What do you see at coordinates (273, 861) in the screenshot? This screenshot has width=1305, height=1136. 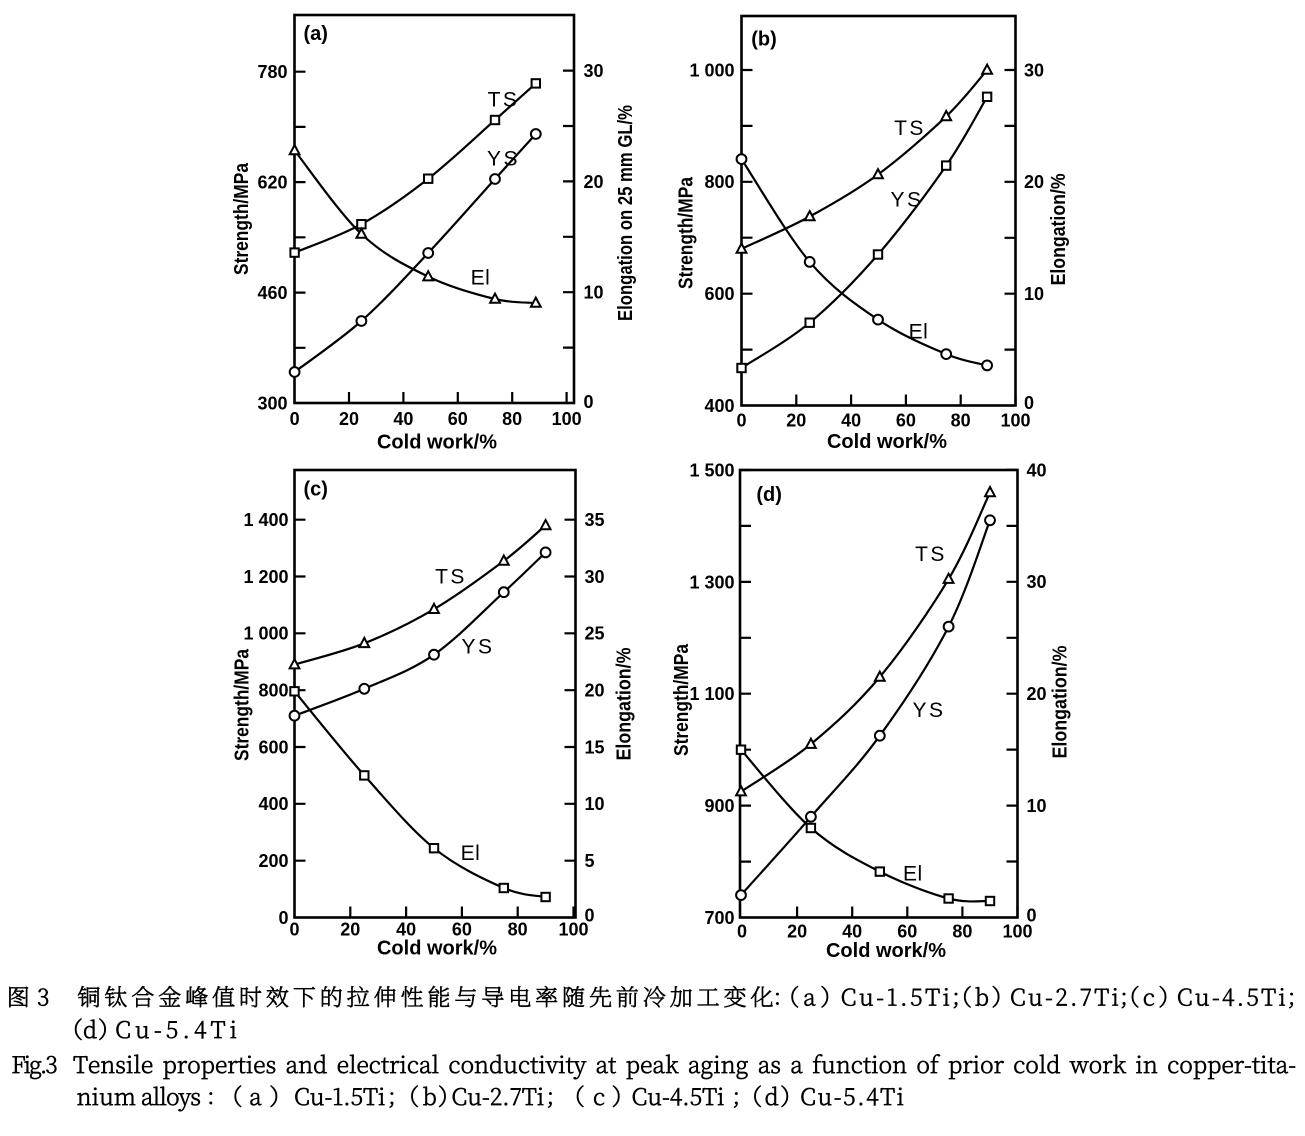 I see `svg-text: 200` at bounding box center [273, 861].